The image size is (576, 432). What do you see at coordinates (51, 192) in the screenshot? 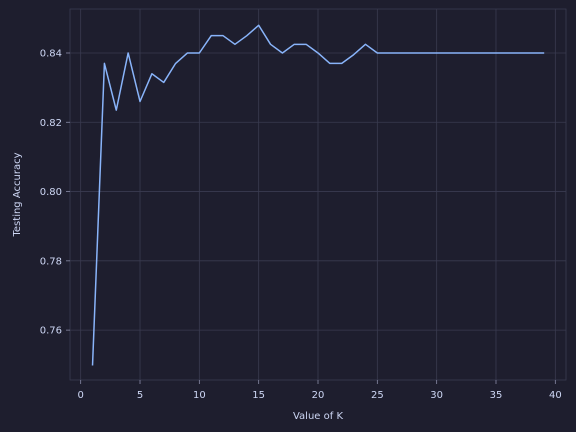
I see `y-tick-label: 0.80` at bounding box center [51, 192].